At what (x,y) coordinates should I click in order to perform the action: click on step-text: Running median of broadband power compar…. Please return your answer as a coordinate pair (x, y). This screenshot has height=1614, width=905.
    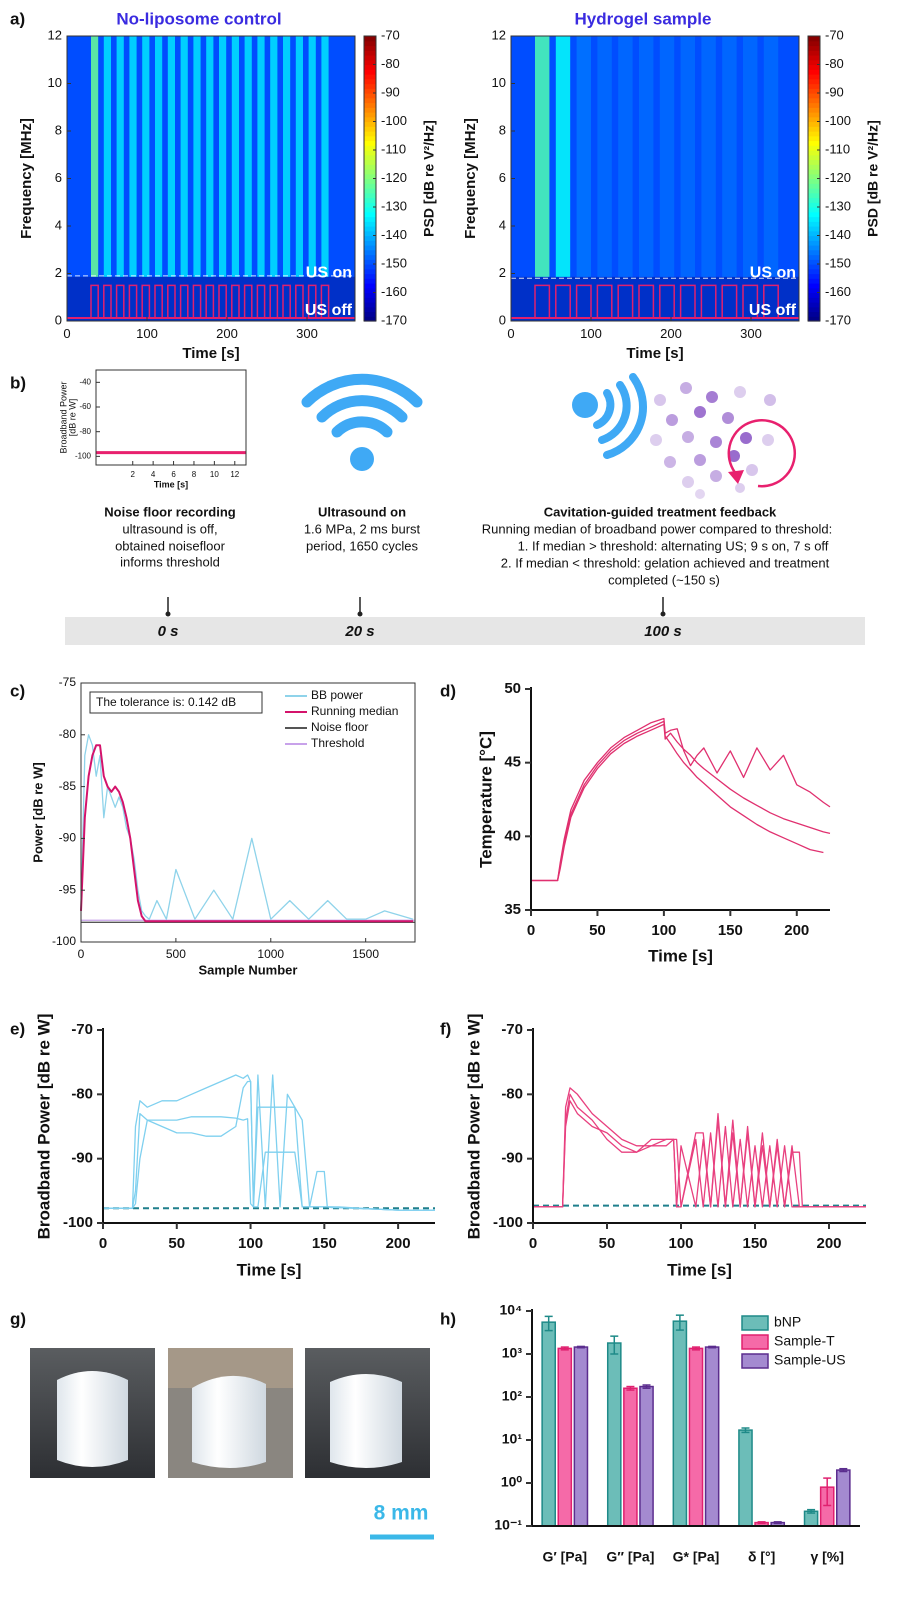
    Looking at the image, I should click on (657, 528).